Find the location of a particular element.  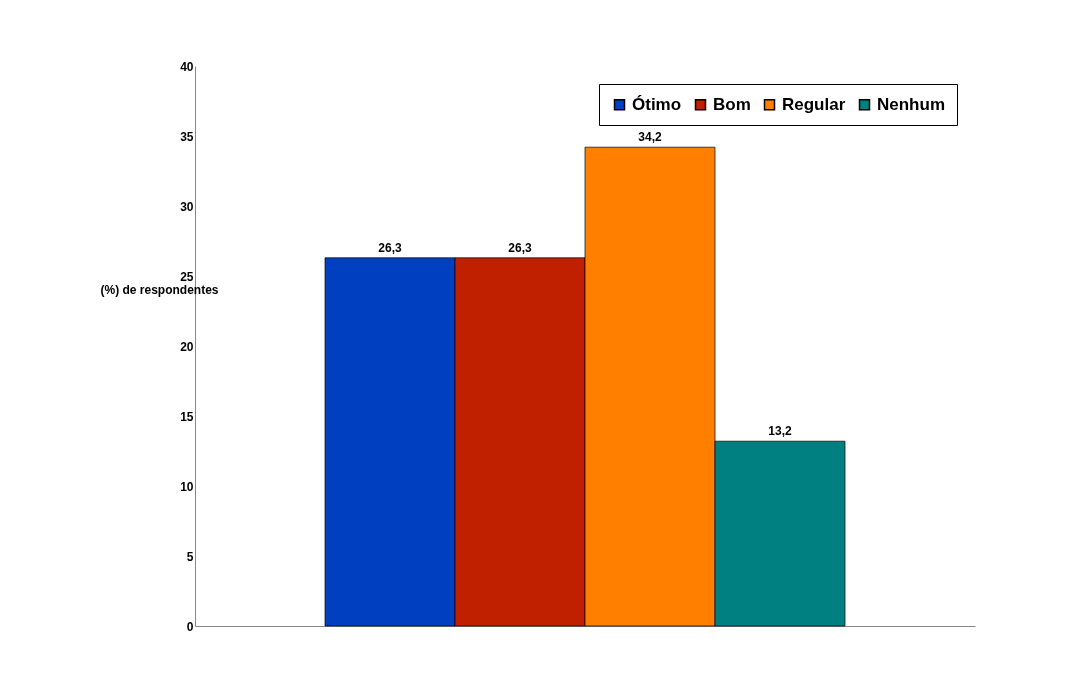

y-tick-label: 15 is located at coordinates (187, 416).